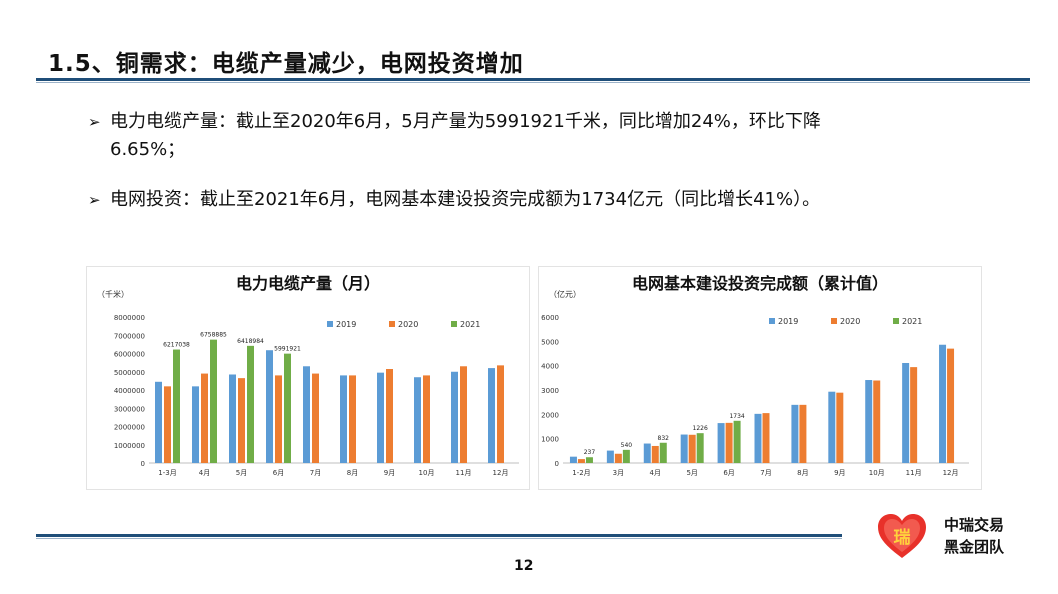 The height and width of the screenshot is (594, 1058). I want to click on data-label: 5991921, so click(287, 349).